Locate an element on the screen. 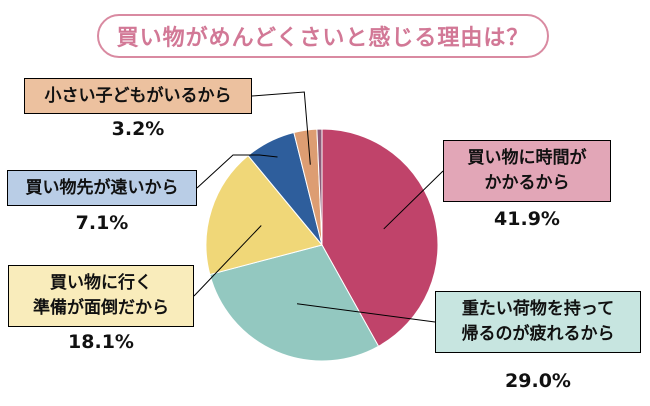 The height and width of the screenshot is (406, 650). label-line: 小さい子どもがいるから is located at coordinates (138, 95).